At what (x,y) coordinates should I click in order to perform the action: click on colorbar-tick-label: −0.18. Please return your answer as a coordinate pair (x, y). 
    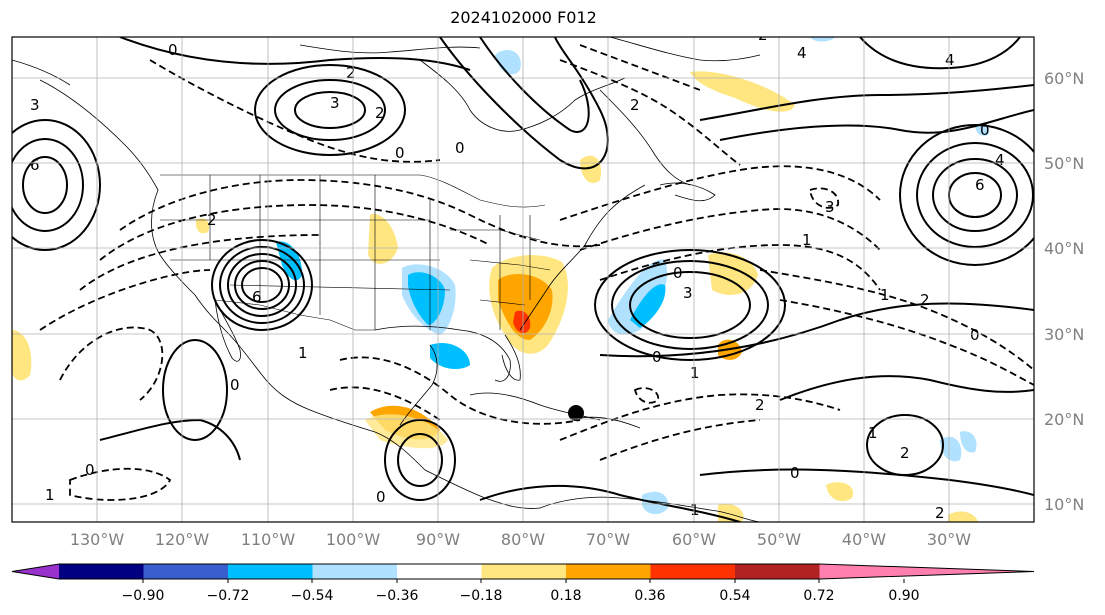
    Looking at the image, I should click on (481, 596).